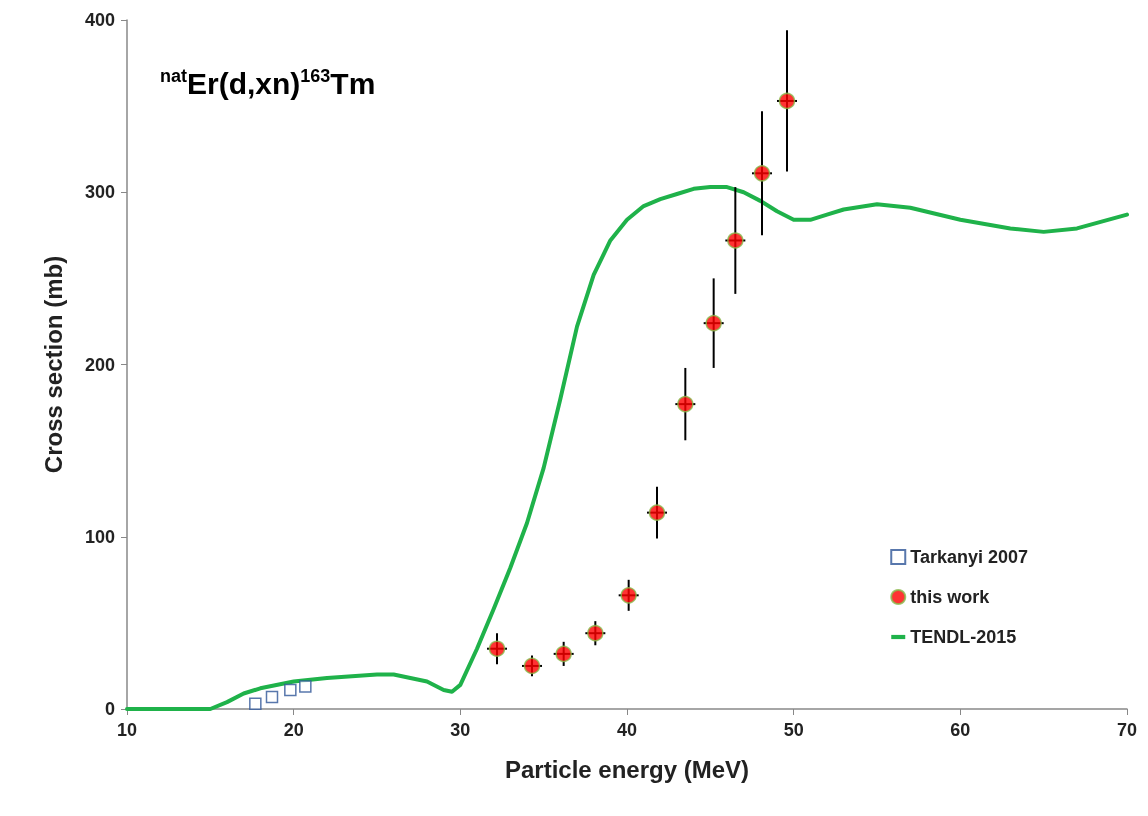  Describe the element at coordinates (99, 20) in the screenshot. I see `y-tick-label: 400` at that location.